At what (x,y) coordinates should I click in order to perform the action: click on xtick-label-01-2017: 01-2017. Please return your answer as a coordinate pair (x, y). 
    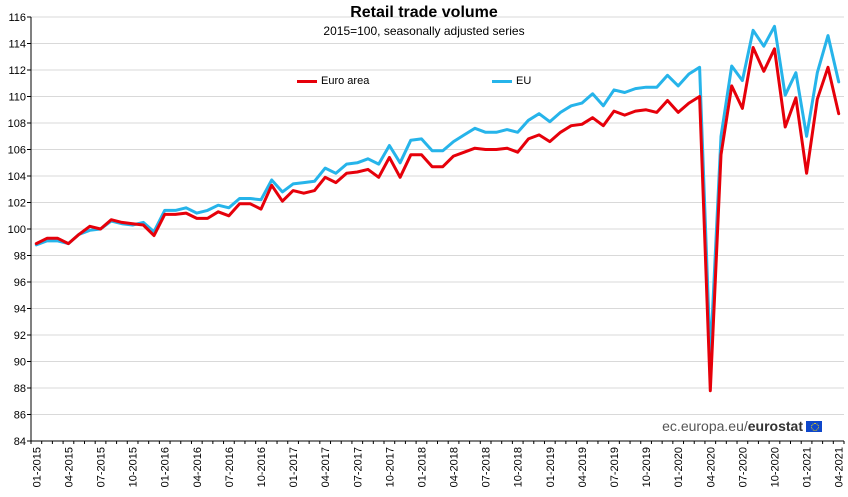
    Looking at the image, I should click on (294, 467).